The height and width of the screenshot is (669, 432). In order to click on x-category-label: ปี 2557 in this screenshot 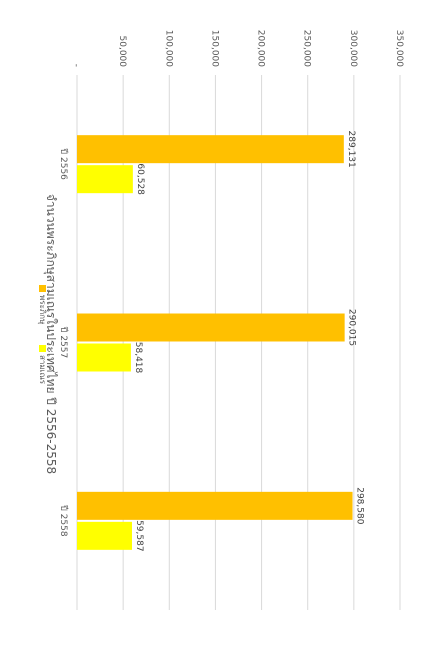, I will do `click(63, 343)`.